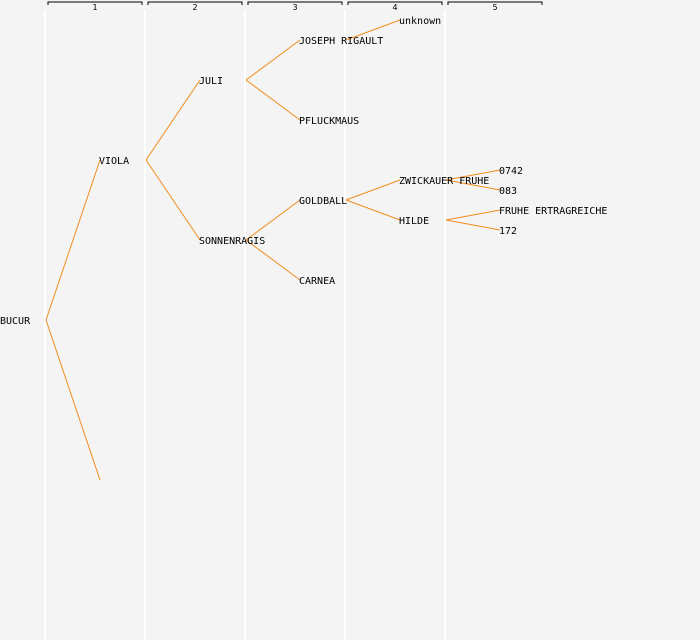 This screenshot has width=700, height=640. Describe the element at coordinates (444, 181) in the screenshot. I see `pedigree-node: ZWICKAUER FRUHE` at that location.